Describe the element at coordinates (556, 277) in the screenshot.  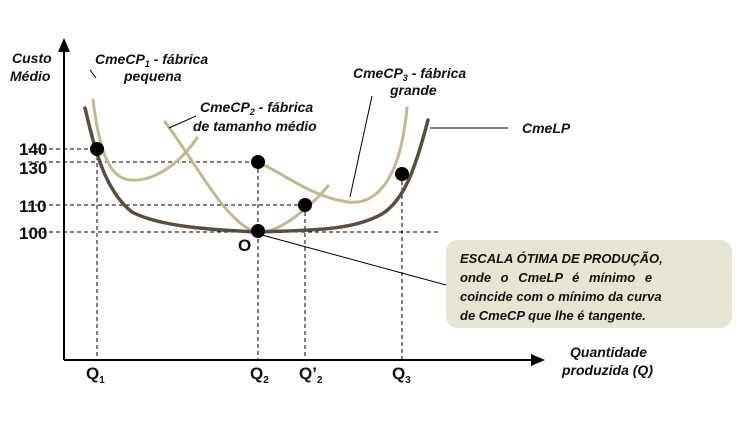
I see `callout-line2: onde o CmeLP é mínimo e` at that location.